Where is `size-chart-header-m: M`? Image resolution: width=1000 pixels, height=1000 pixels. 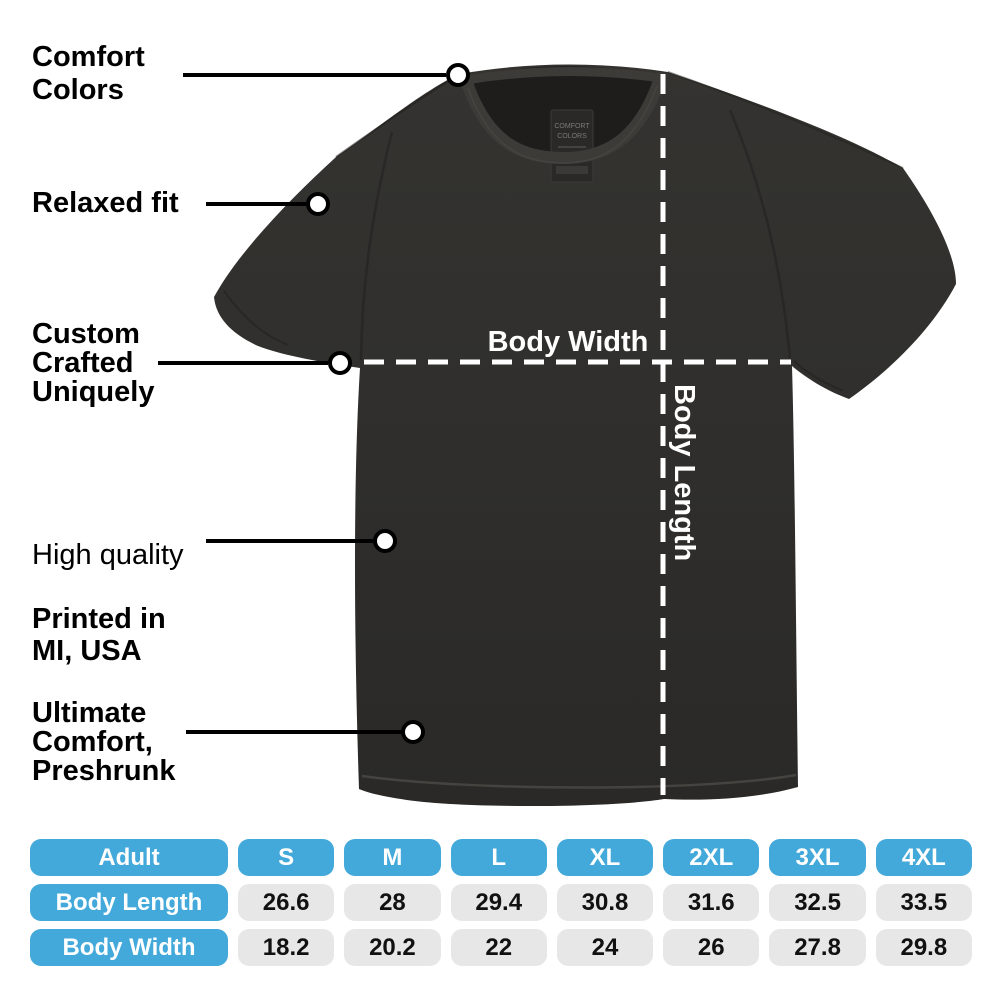
size-chart-header-m: M is located at coordinates (392, 857).